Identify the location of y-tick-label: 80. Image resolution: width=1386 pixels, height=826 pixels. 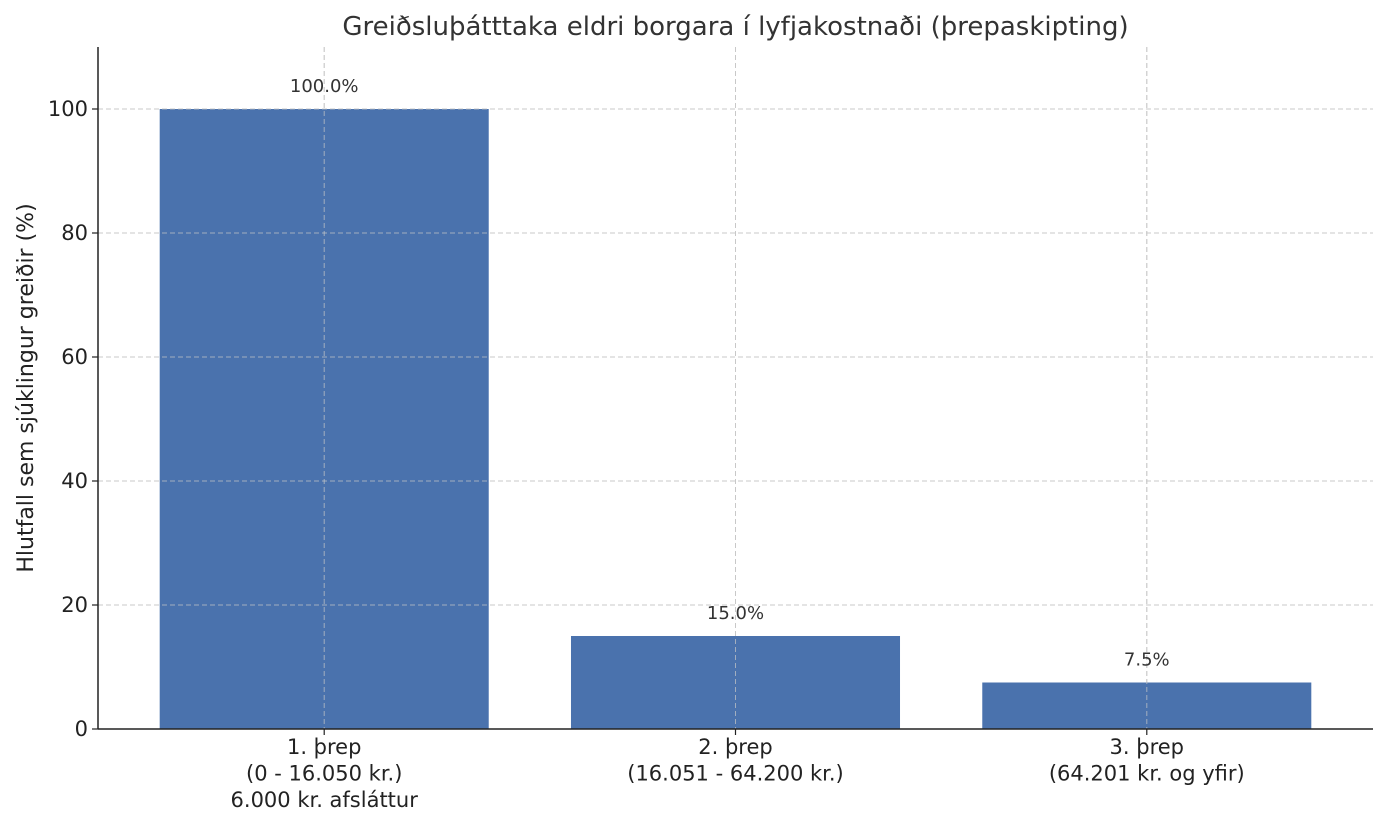
(74, 233).